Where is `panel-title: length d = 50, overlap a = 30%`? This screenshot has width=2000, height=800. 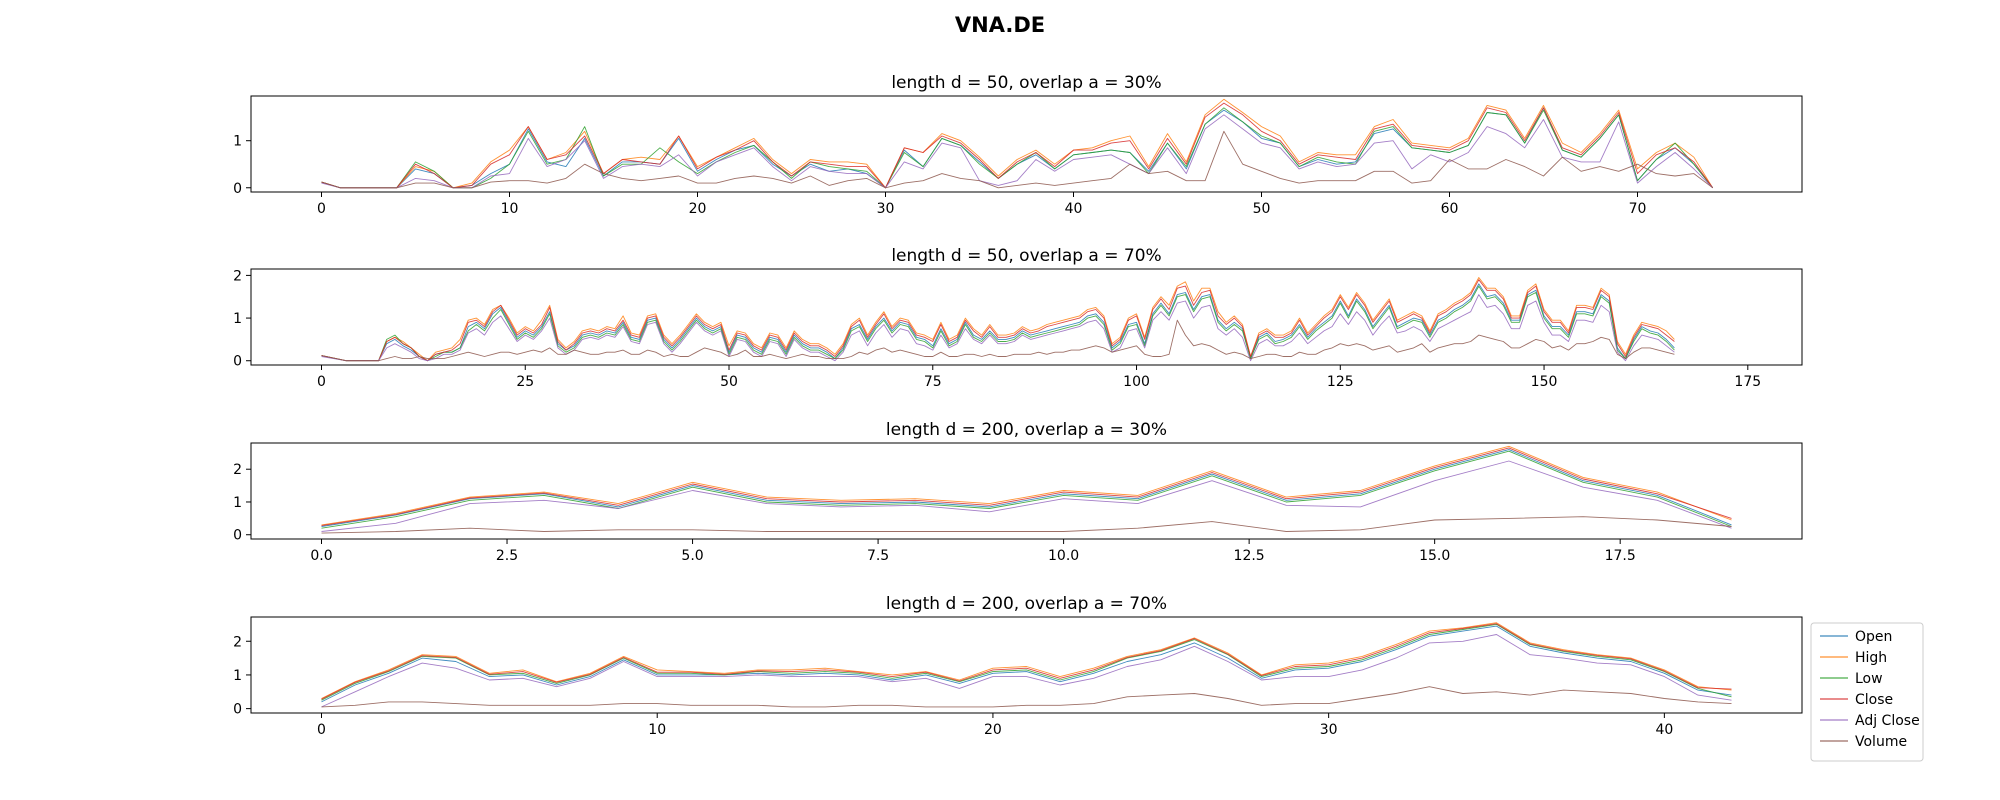 panel-title: length d = 50, overlap a = 30% is located at coordinates (1026, 83).